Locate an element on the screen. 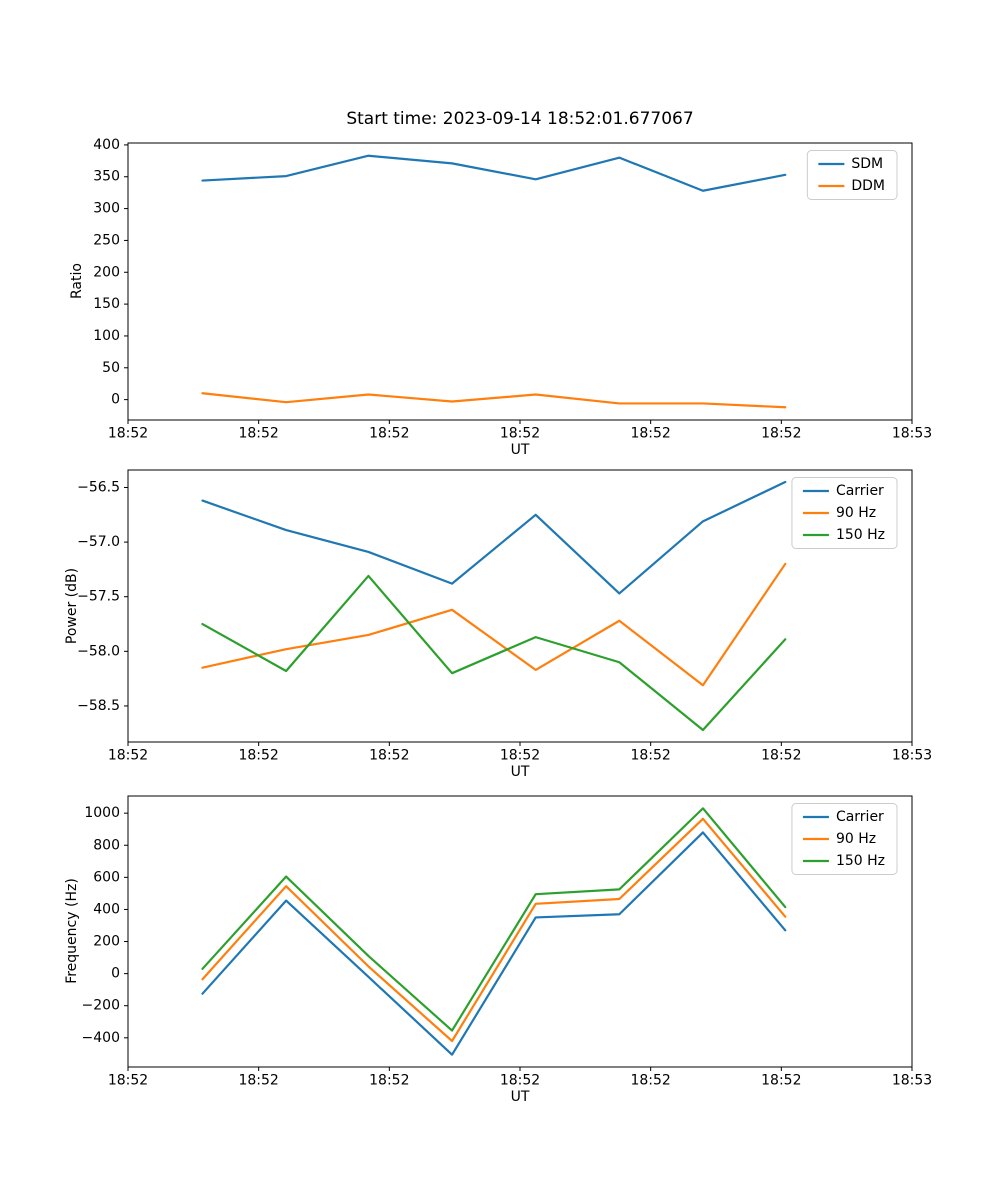 The image size is (1000, 1200). series-line-ddm is located at coordinates (494, 400).